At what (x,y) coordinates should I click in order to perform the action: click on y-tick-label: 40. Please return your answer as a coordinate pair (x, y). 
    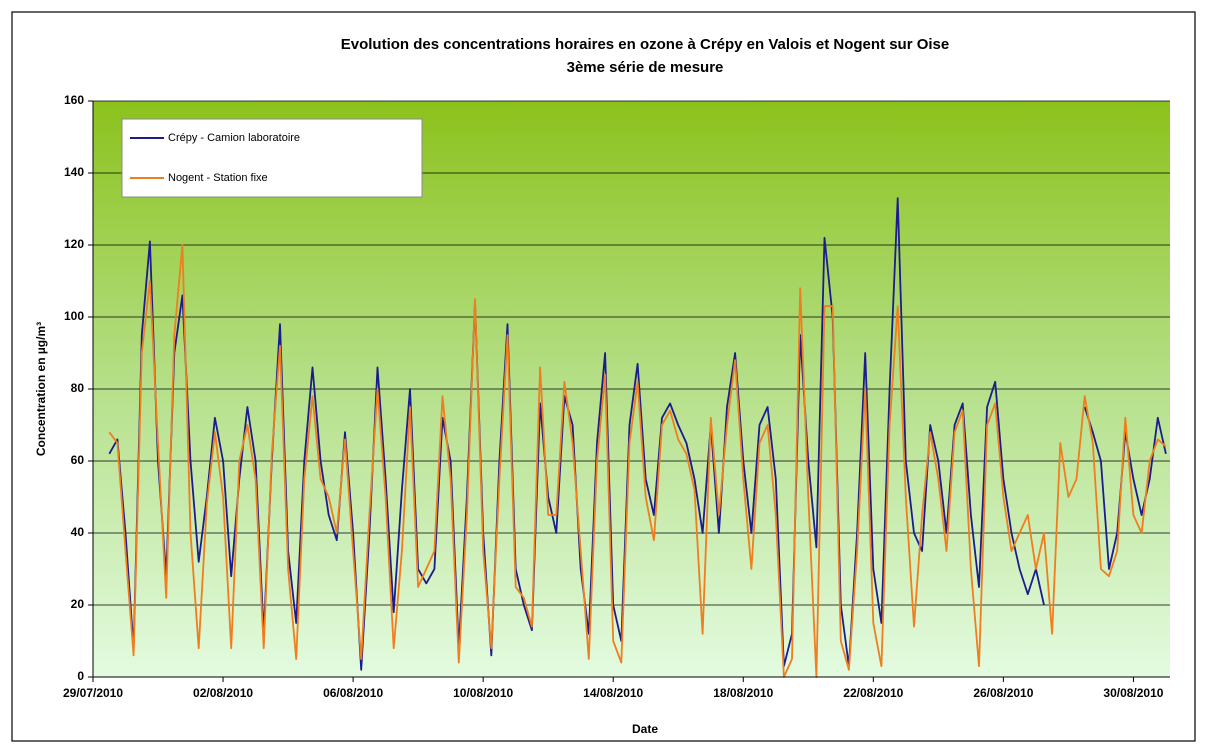
    Looking at the image, I should click on (78, 532).